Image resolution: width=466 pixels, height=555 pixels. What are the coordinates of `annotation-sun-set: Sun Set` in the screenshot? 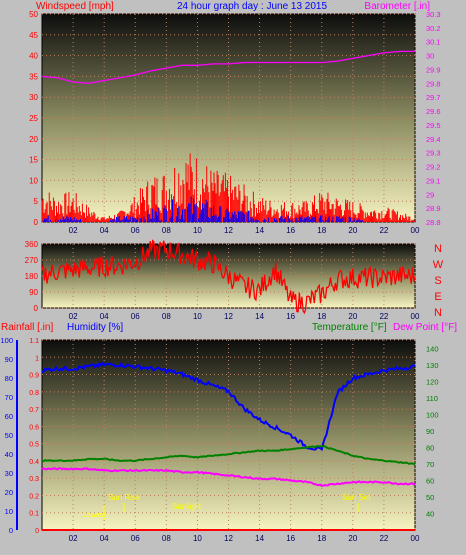 It's located at (356, 497).